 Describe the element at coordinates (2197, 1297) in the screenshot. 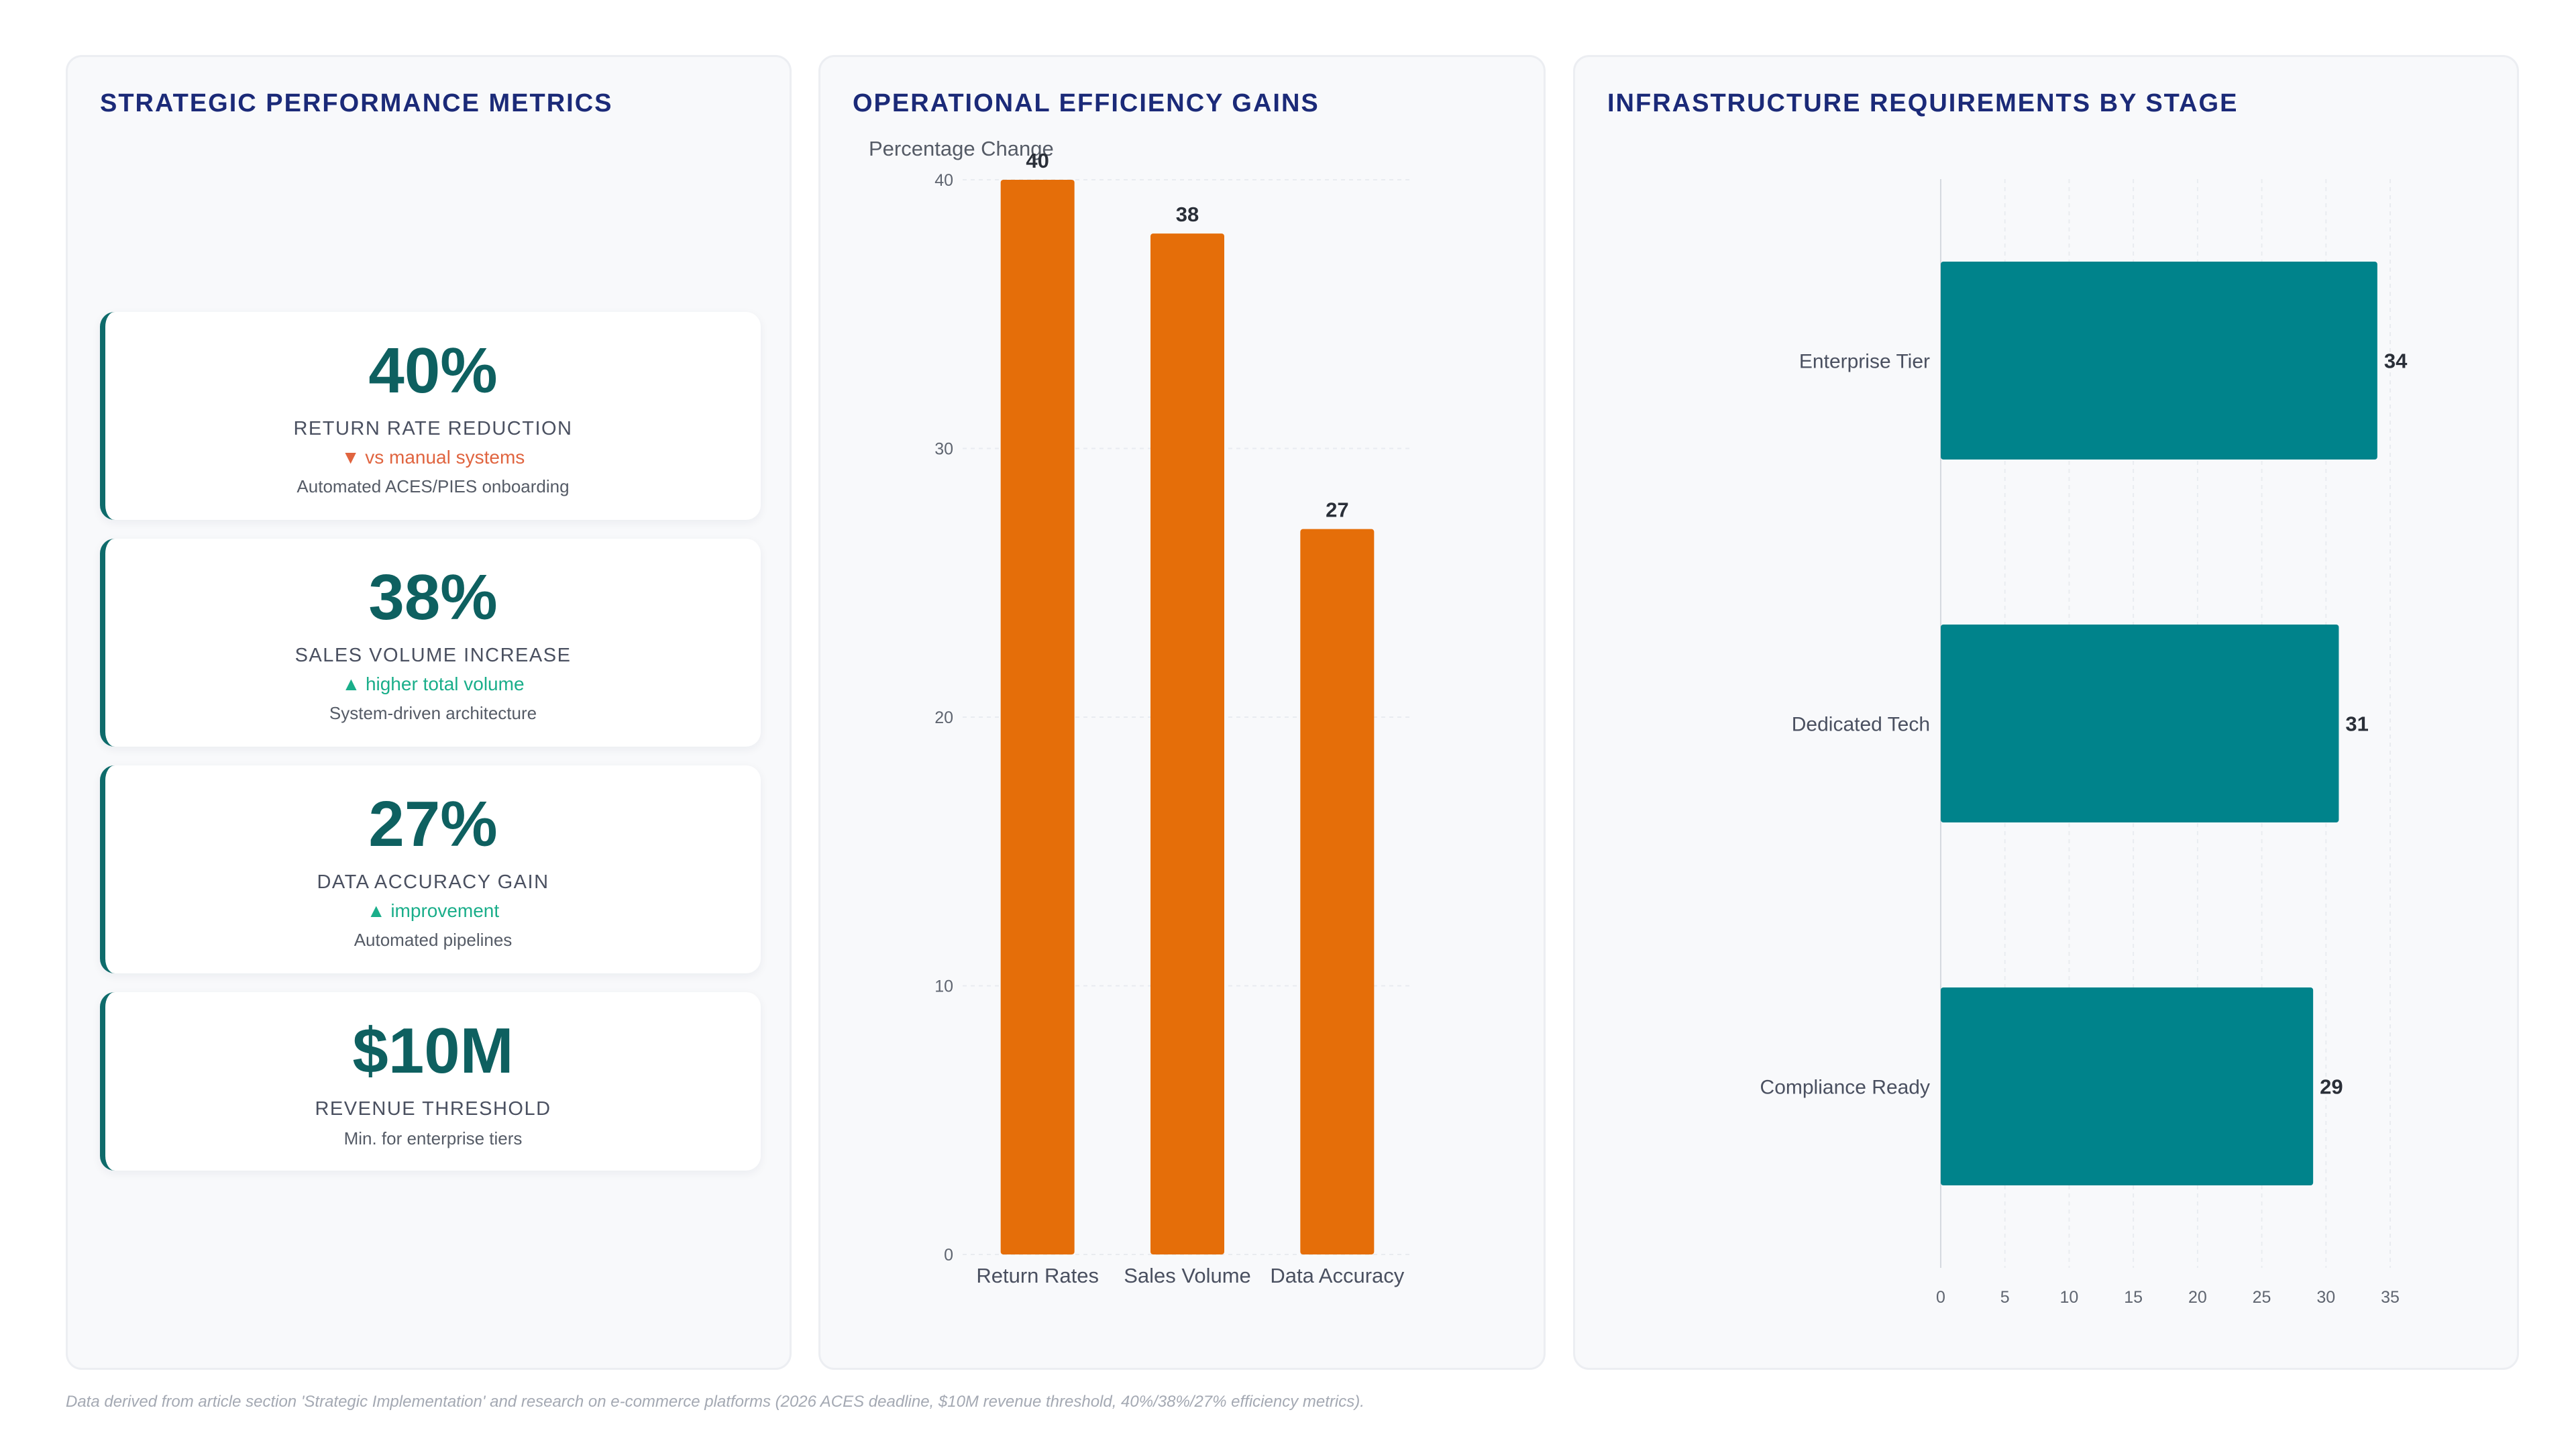

I see `x-tick-label: 20` at that location.